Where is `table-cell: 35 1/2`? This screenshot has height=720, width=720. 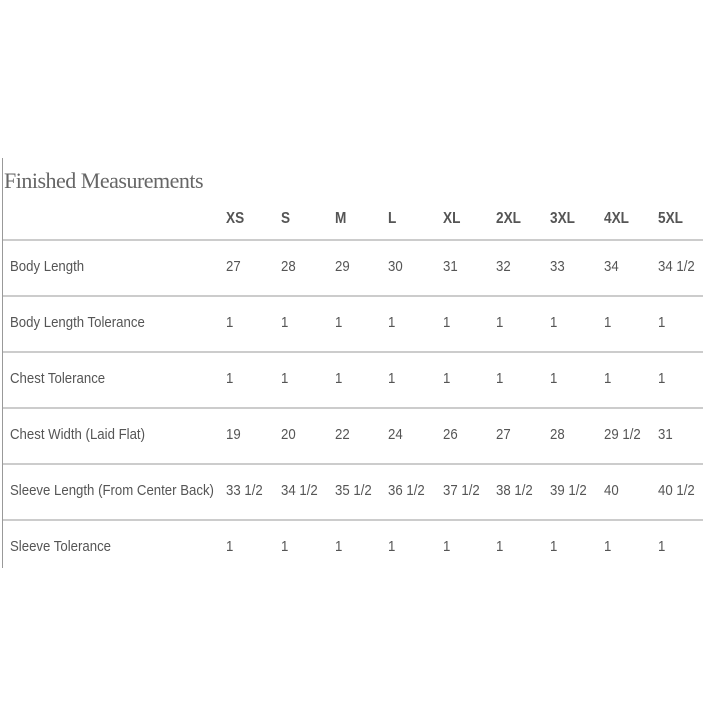 table-cell: 35 1/2 is located at coordinates (353, 490).